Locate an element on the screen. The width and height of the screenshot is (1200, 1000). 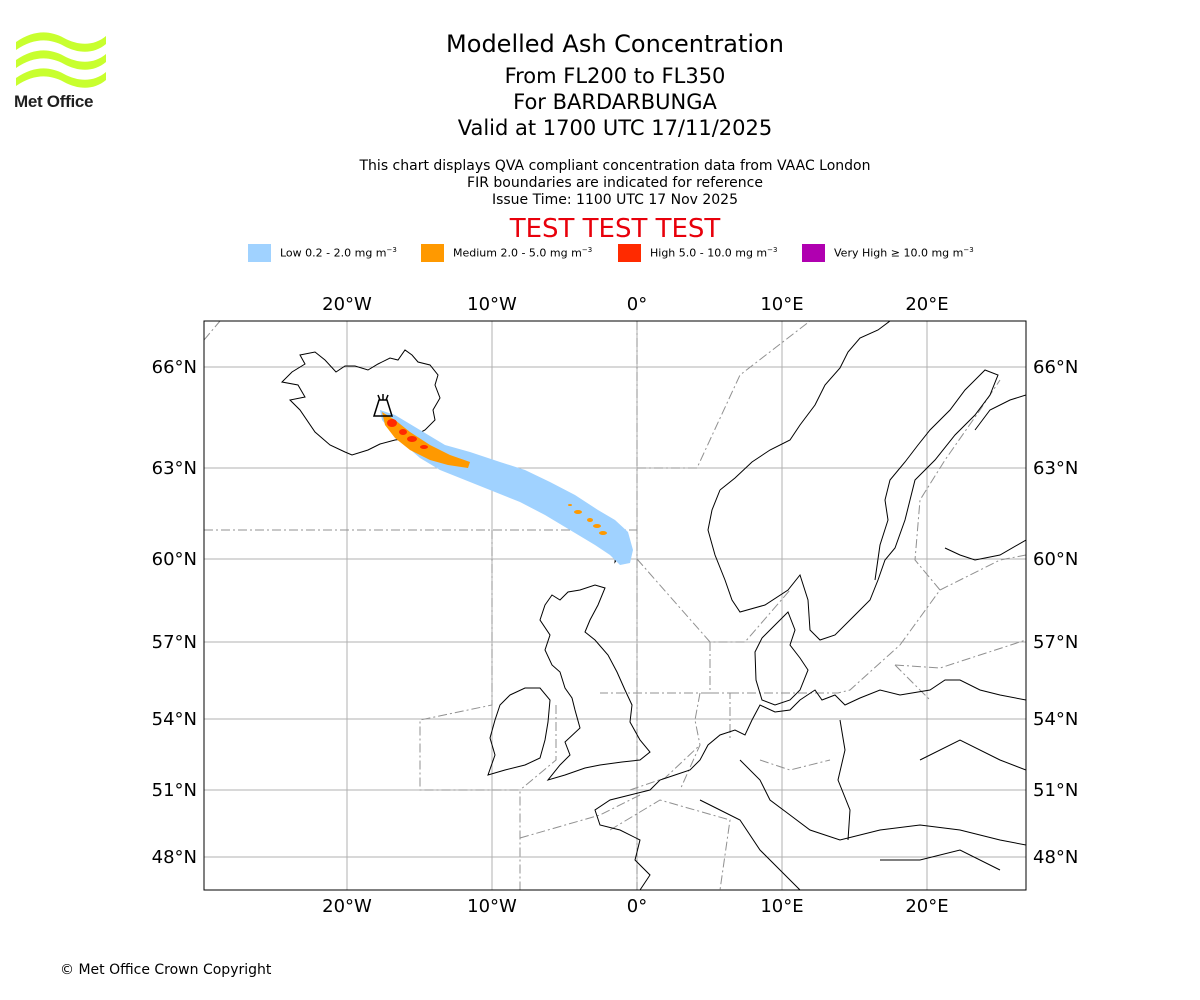
lon-label-bottom: 20°E is located at coordinates (926, 906).